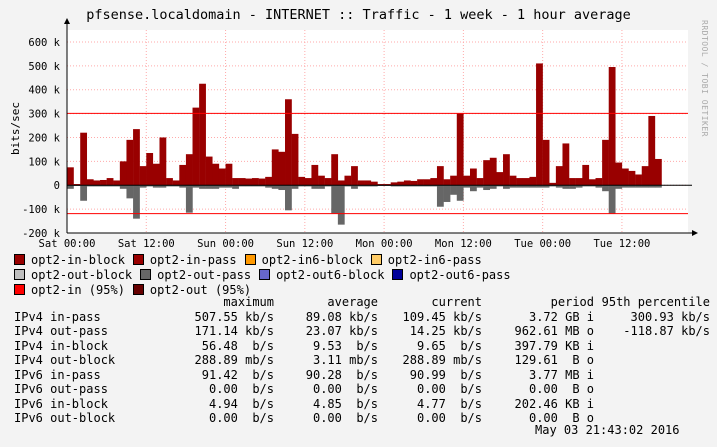 This screenshot has width=717, height=447. I want to click on timestamp: May 03 21:43:02 2016, so click(607, 430).